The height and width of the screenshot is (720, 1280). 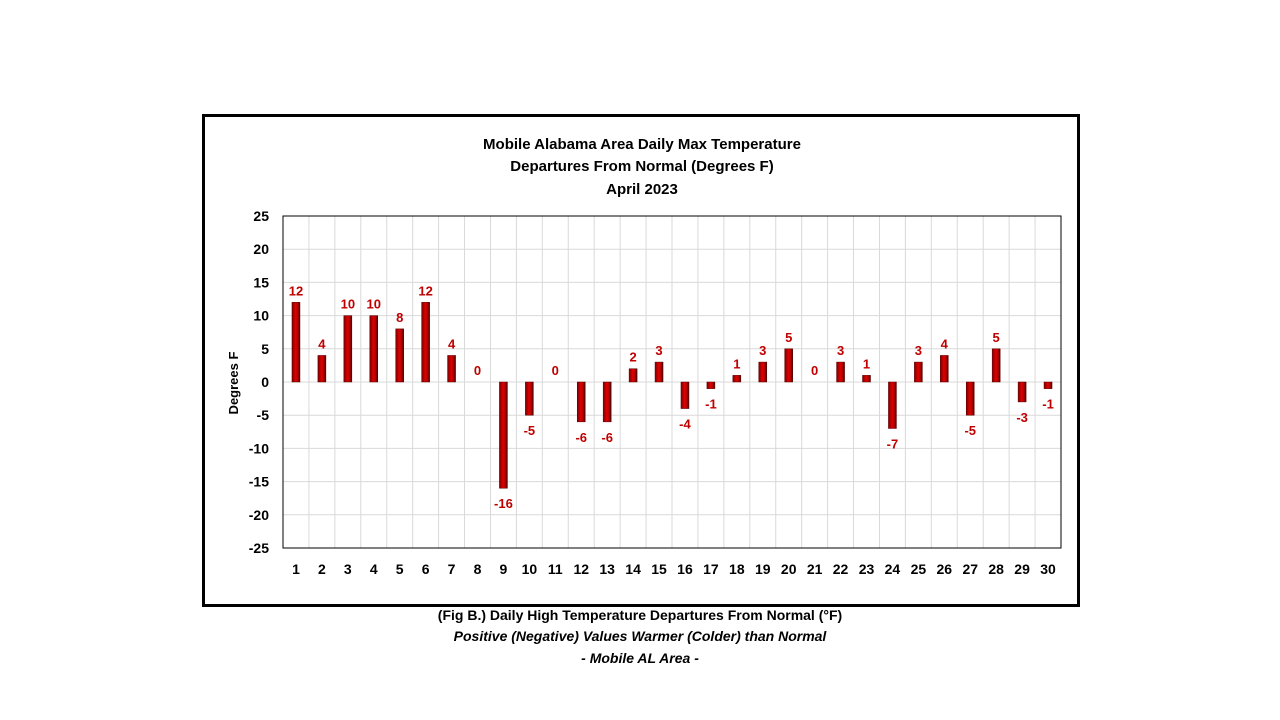 I want to click on y-tick-label: -5, so click(x=263, y=415).